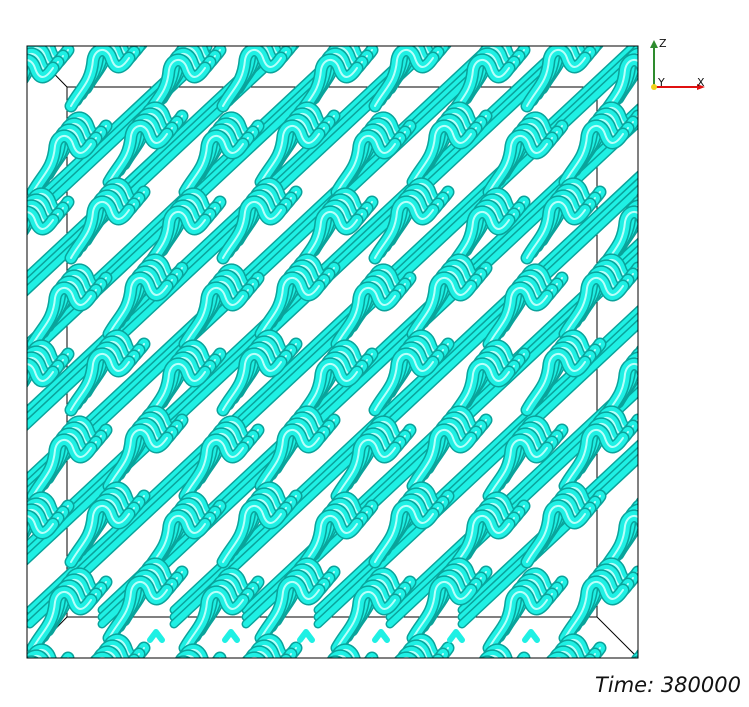 This screenshot has height=707, width=749. Describe the element at coordinates (701, 87) in the screenshot. I see `x-axis-arrowhead` at that location.